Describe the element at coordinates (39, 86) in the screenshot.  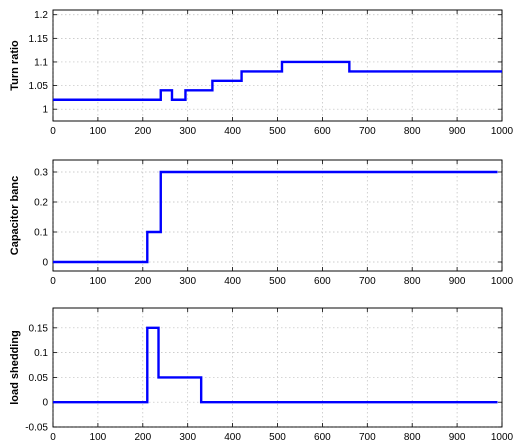
I see `y-tick-label: 1.05` at that location.